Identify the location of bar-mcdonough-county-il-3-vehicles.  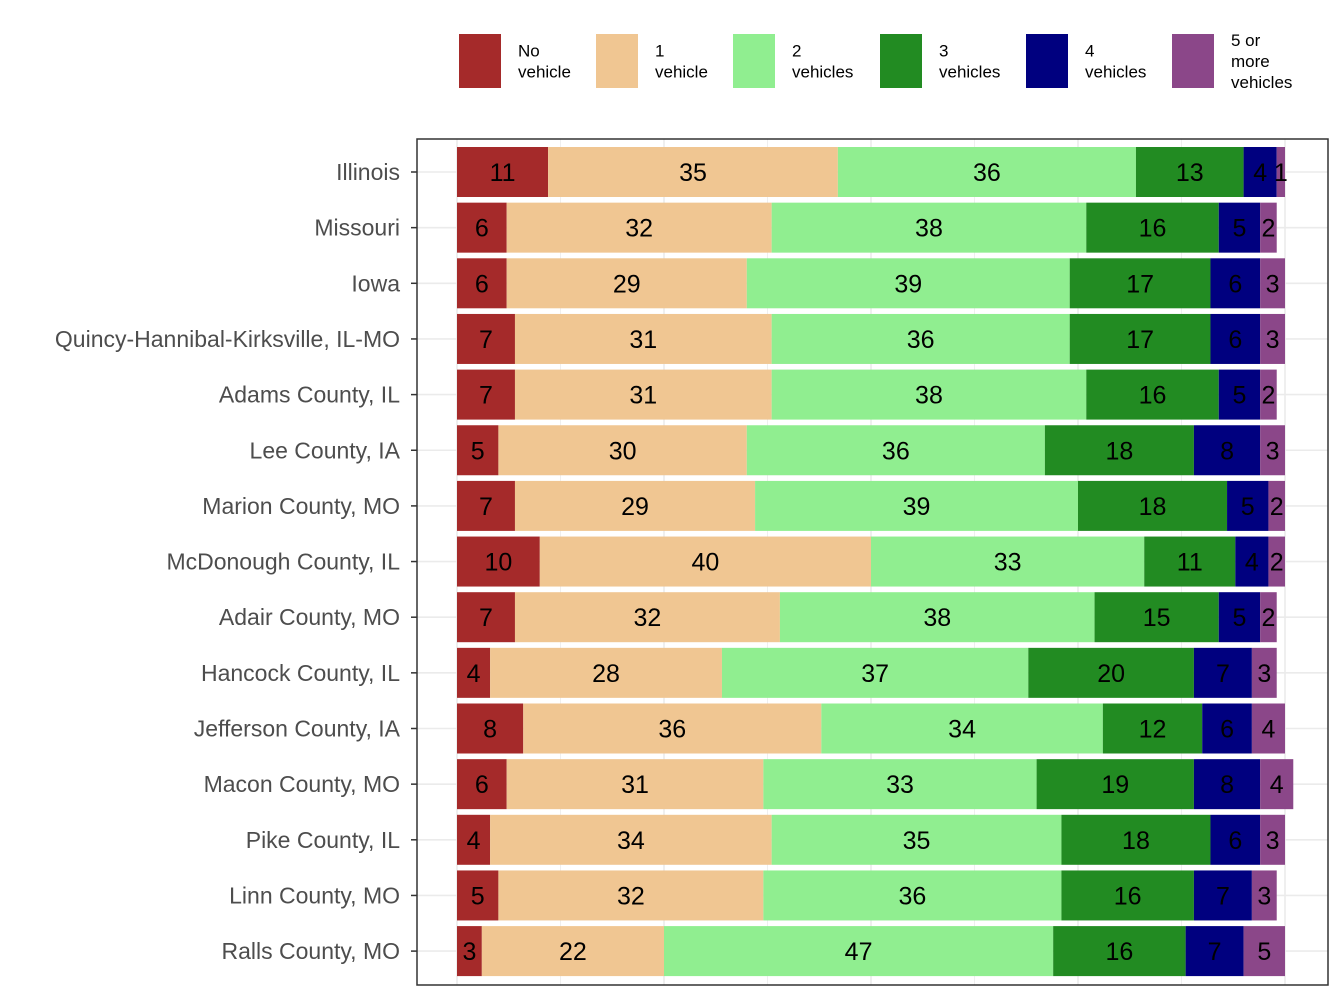
(1190, 561).